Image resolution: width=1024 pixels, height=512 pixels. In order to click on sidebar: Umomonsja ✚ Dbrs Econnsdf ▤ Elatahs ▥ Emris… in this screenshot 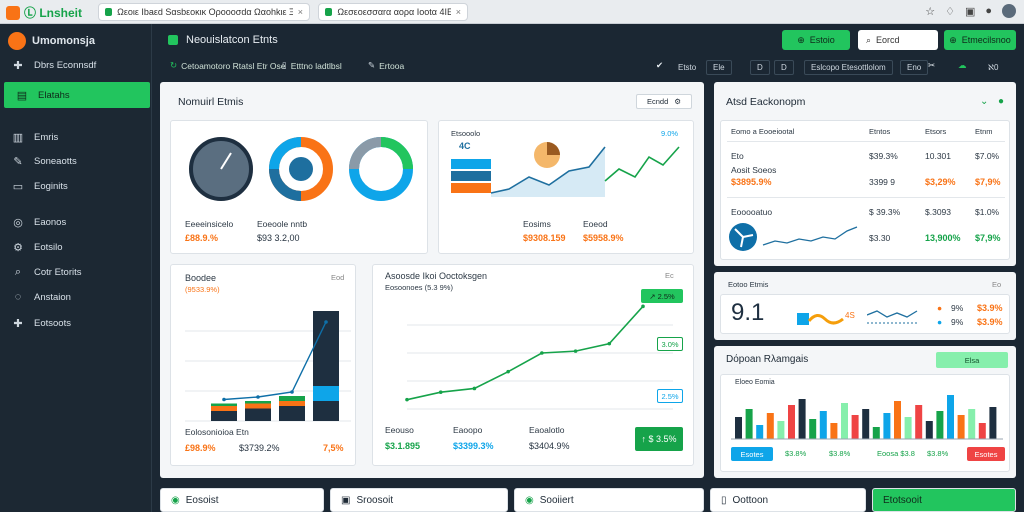, I will do `click(76, 268)`.